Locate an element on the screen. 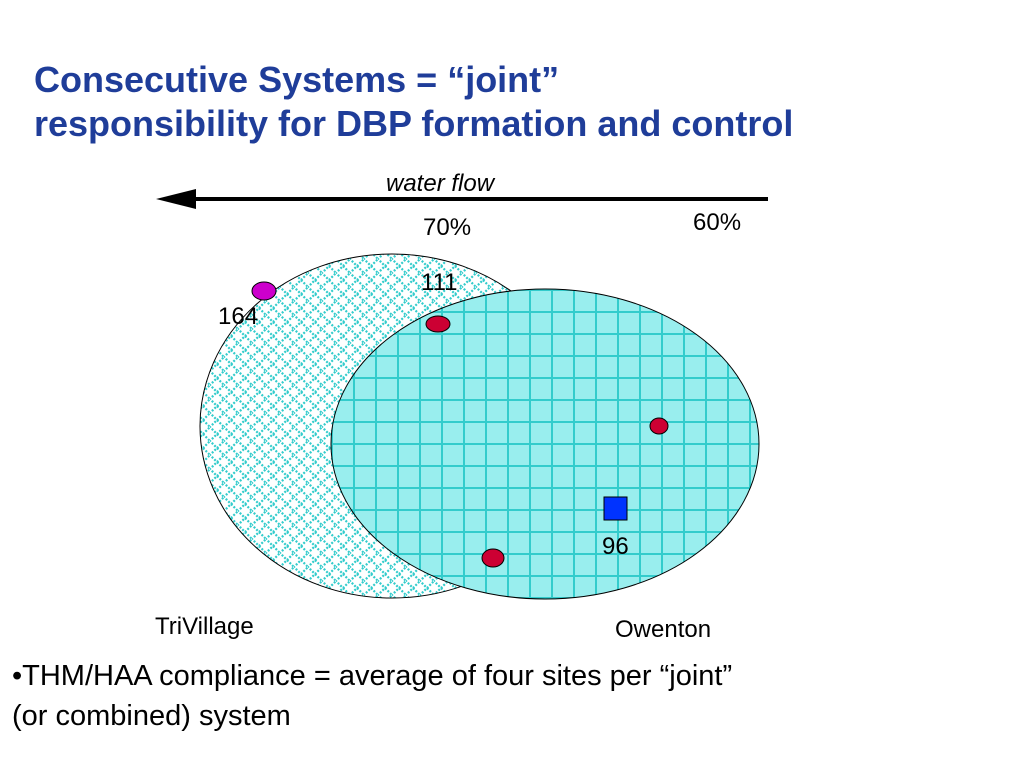  site-value-96: 96 is located at coordinates (615, 546).